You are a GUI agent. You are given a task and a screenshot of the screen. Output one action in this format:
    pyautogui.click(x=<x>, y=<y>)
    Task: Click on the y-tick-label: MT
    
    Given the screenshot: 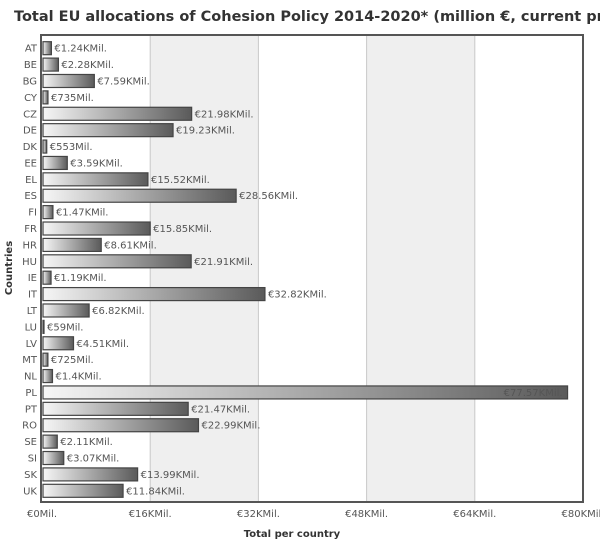 What is the action you would take?
    pyautogui.click(x=30, y=360)
    